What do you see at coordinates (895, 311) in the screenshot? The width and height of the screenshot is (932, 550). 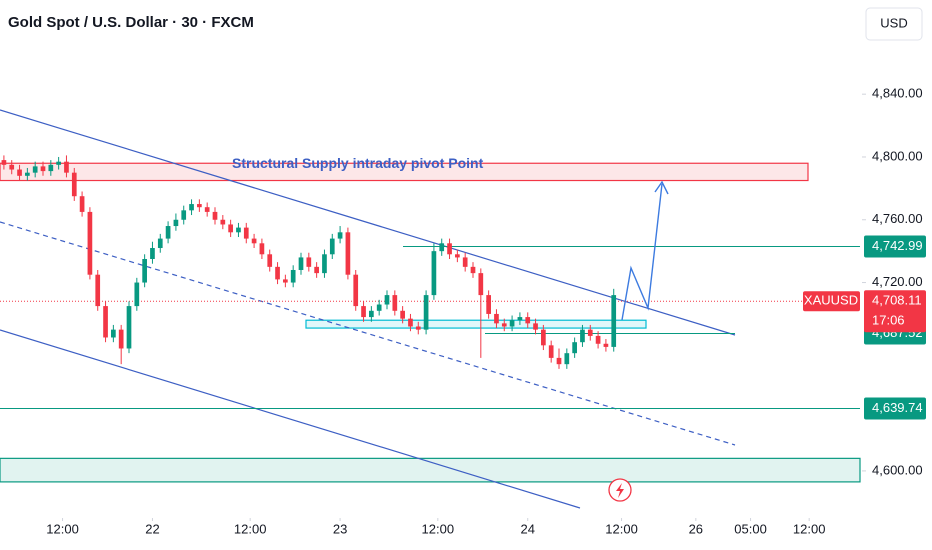 I see `last-price-box` at bounding box center [895, 311].